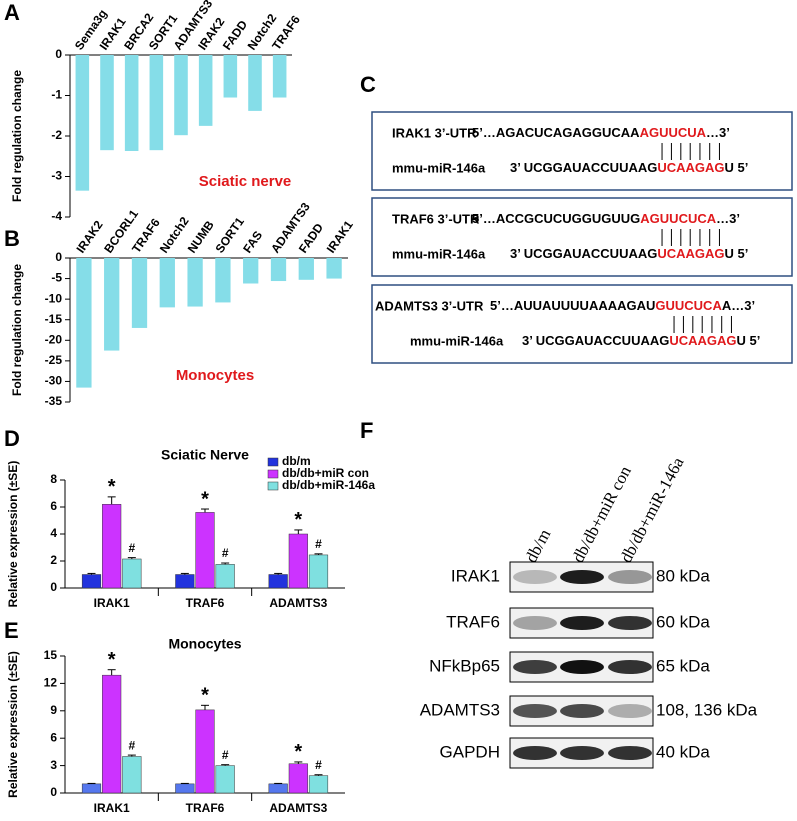 This screenshot has height=821, width=797. Describe the element at coordinates (606, 218) in the screenshot. I see `utr-sequence: 5’…ACCGCUCUGGUGUUGAGUUCUCA…3’` at that location.